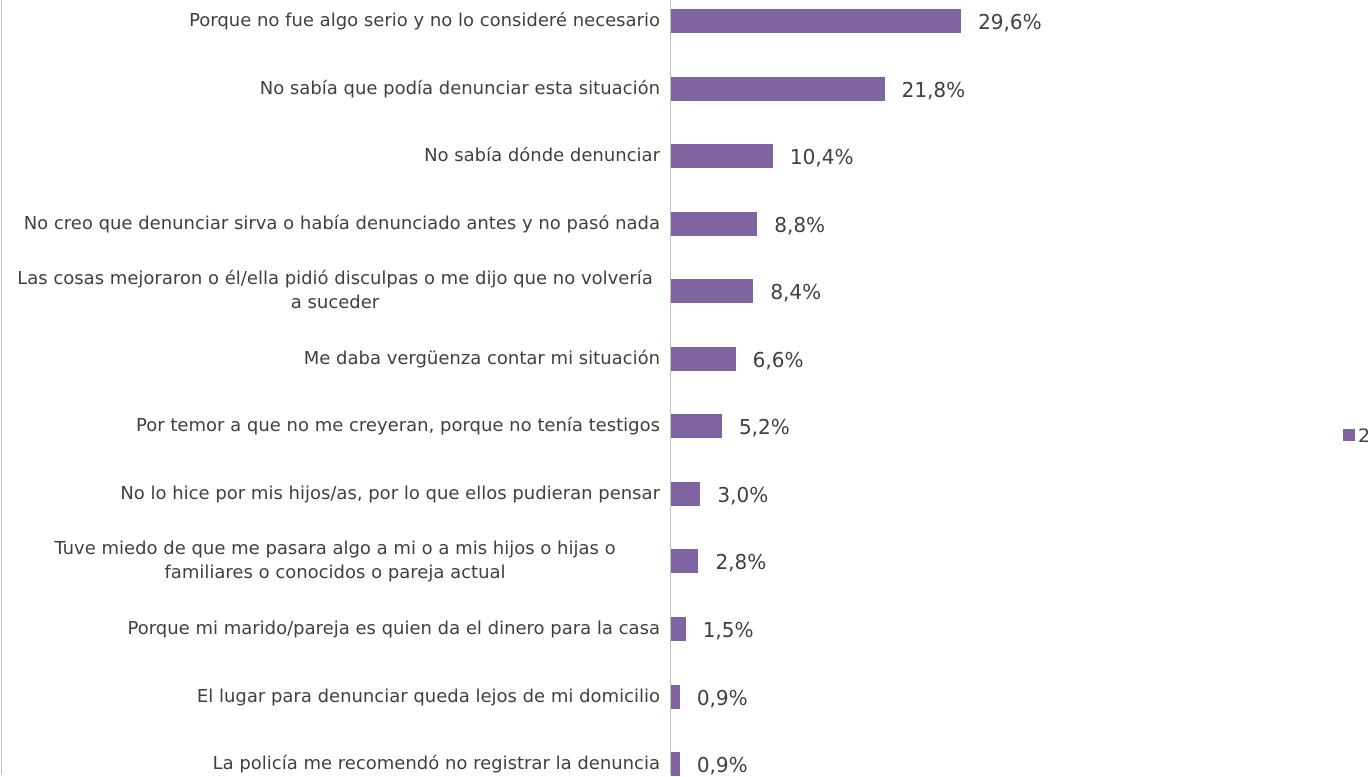  What do you see at coordinates (670, 387) in the screenshot?
I see `category-axis` at bounding box center [670, 387].